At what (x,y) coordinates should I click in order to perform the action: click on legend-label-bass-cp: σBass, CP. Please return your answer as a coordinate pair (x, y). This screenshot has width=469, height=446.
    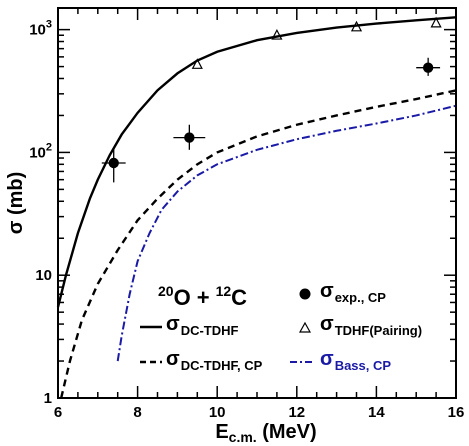
    Looking at the image, I should click on (355, 360).